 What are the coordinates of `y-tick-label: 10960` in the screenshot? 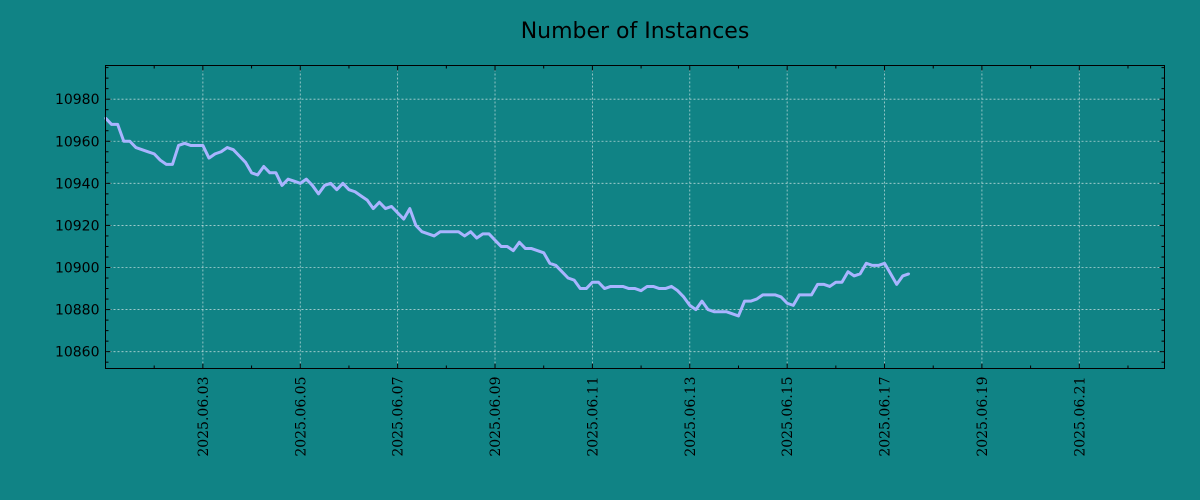 It's located at (77, 142).